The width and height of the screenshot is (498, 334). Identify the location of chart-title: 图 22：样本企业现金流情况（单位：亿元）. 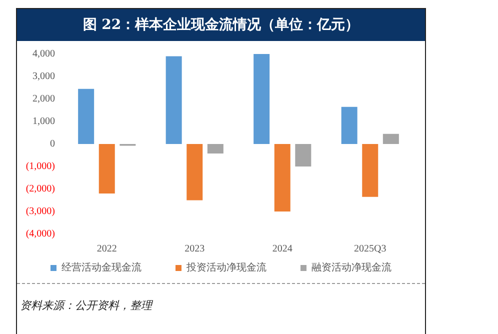
(221, 25).